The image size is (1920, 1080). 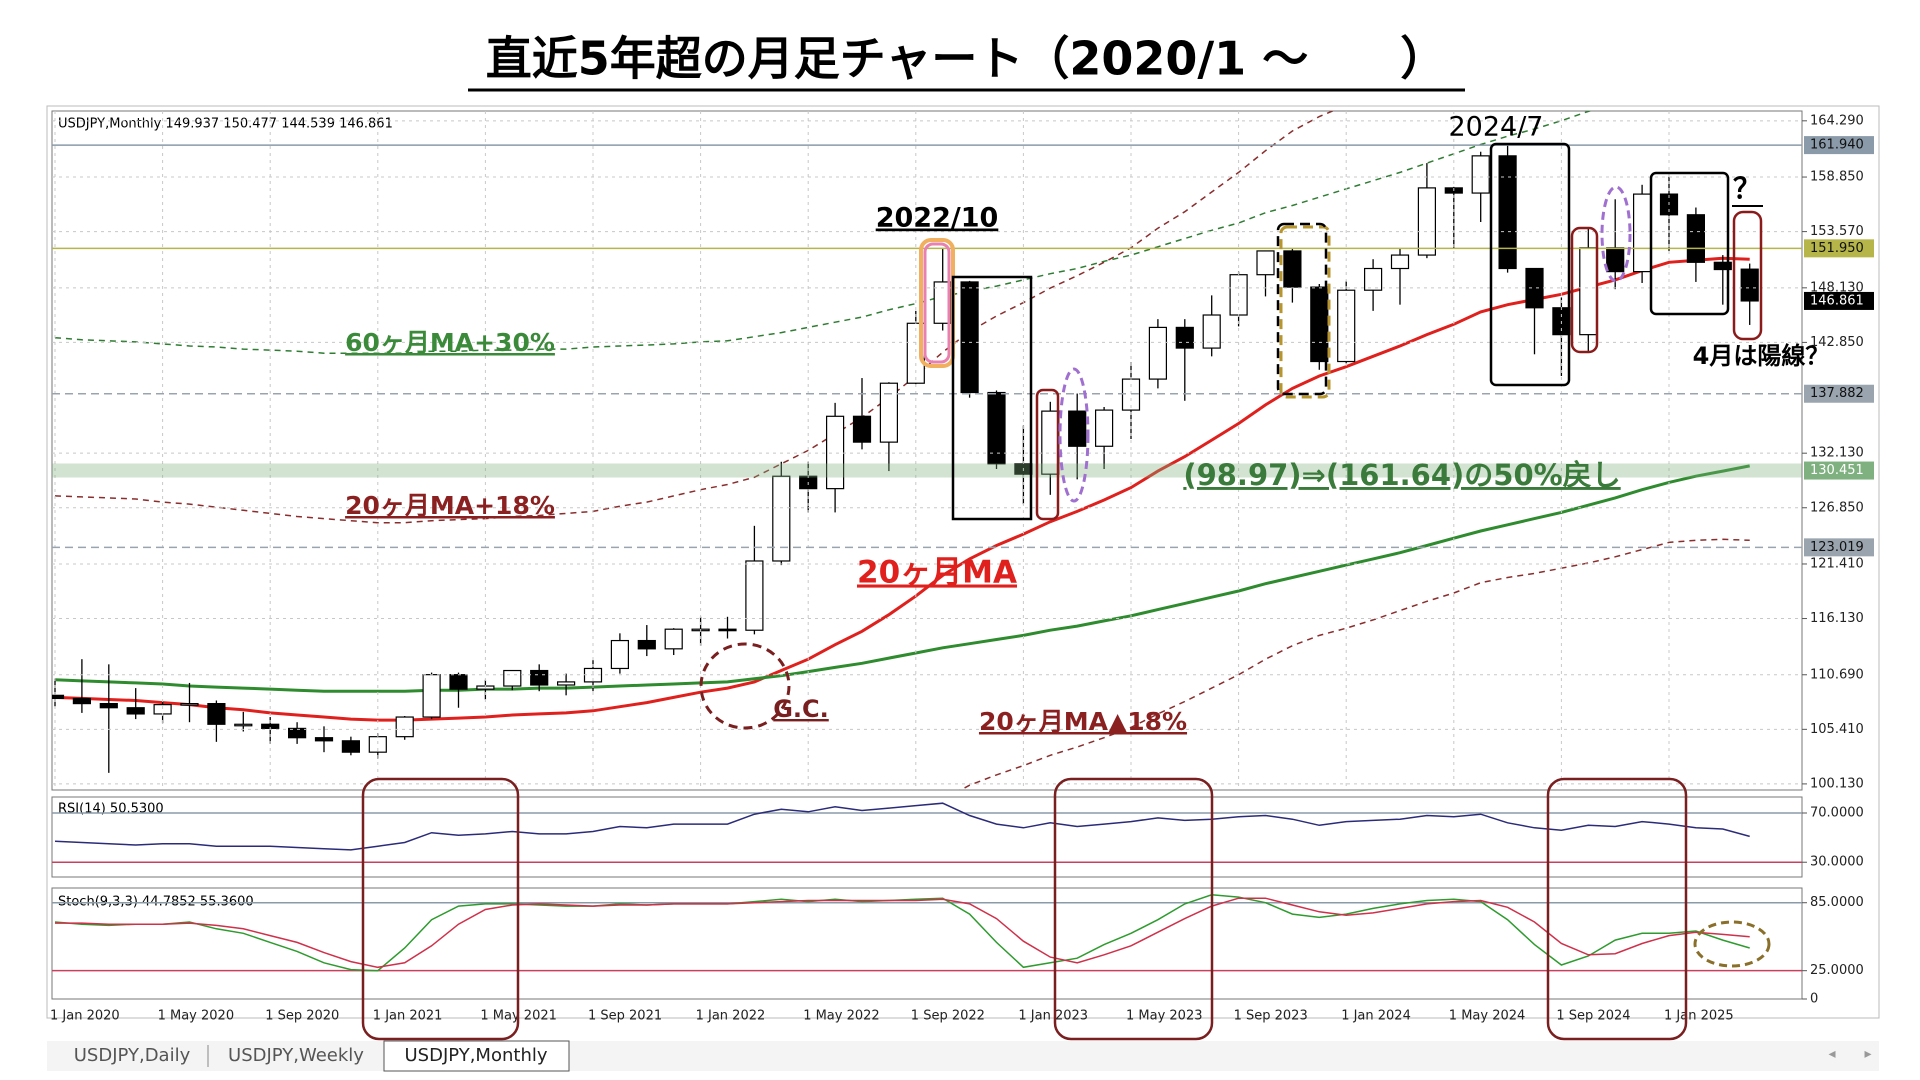 What do you see at coordinates (927, 837) in the screenshot?
I see `rsi-panel` at bounding box center [927, 837].